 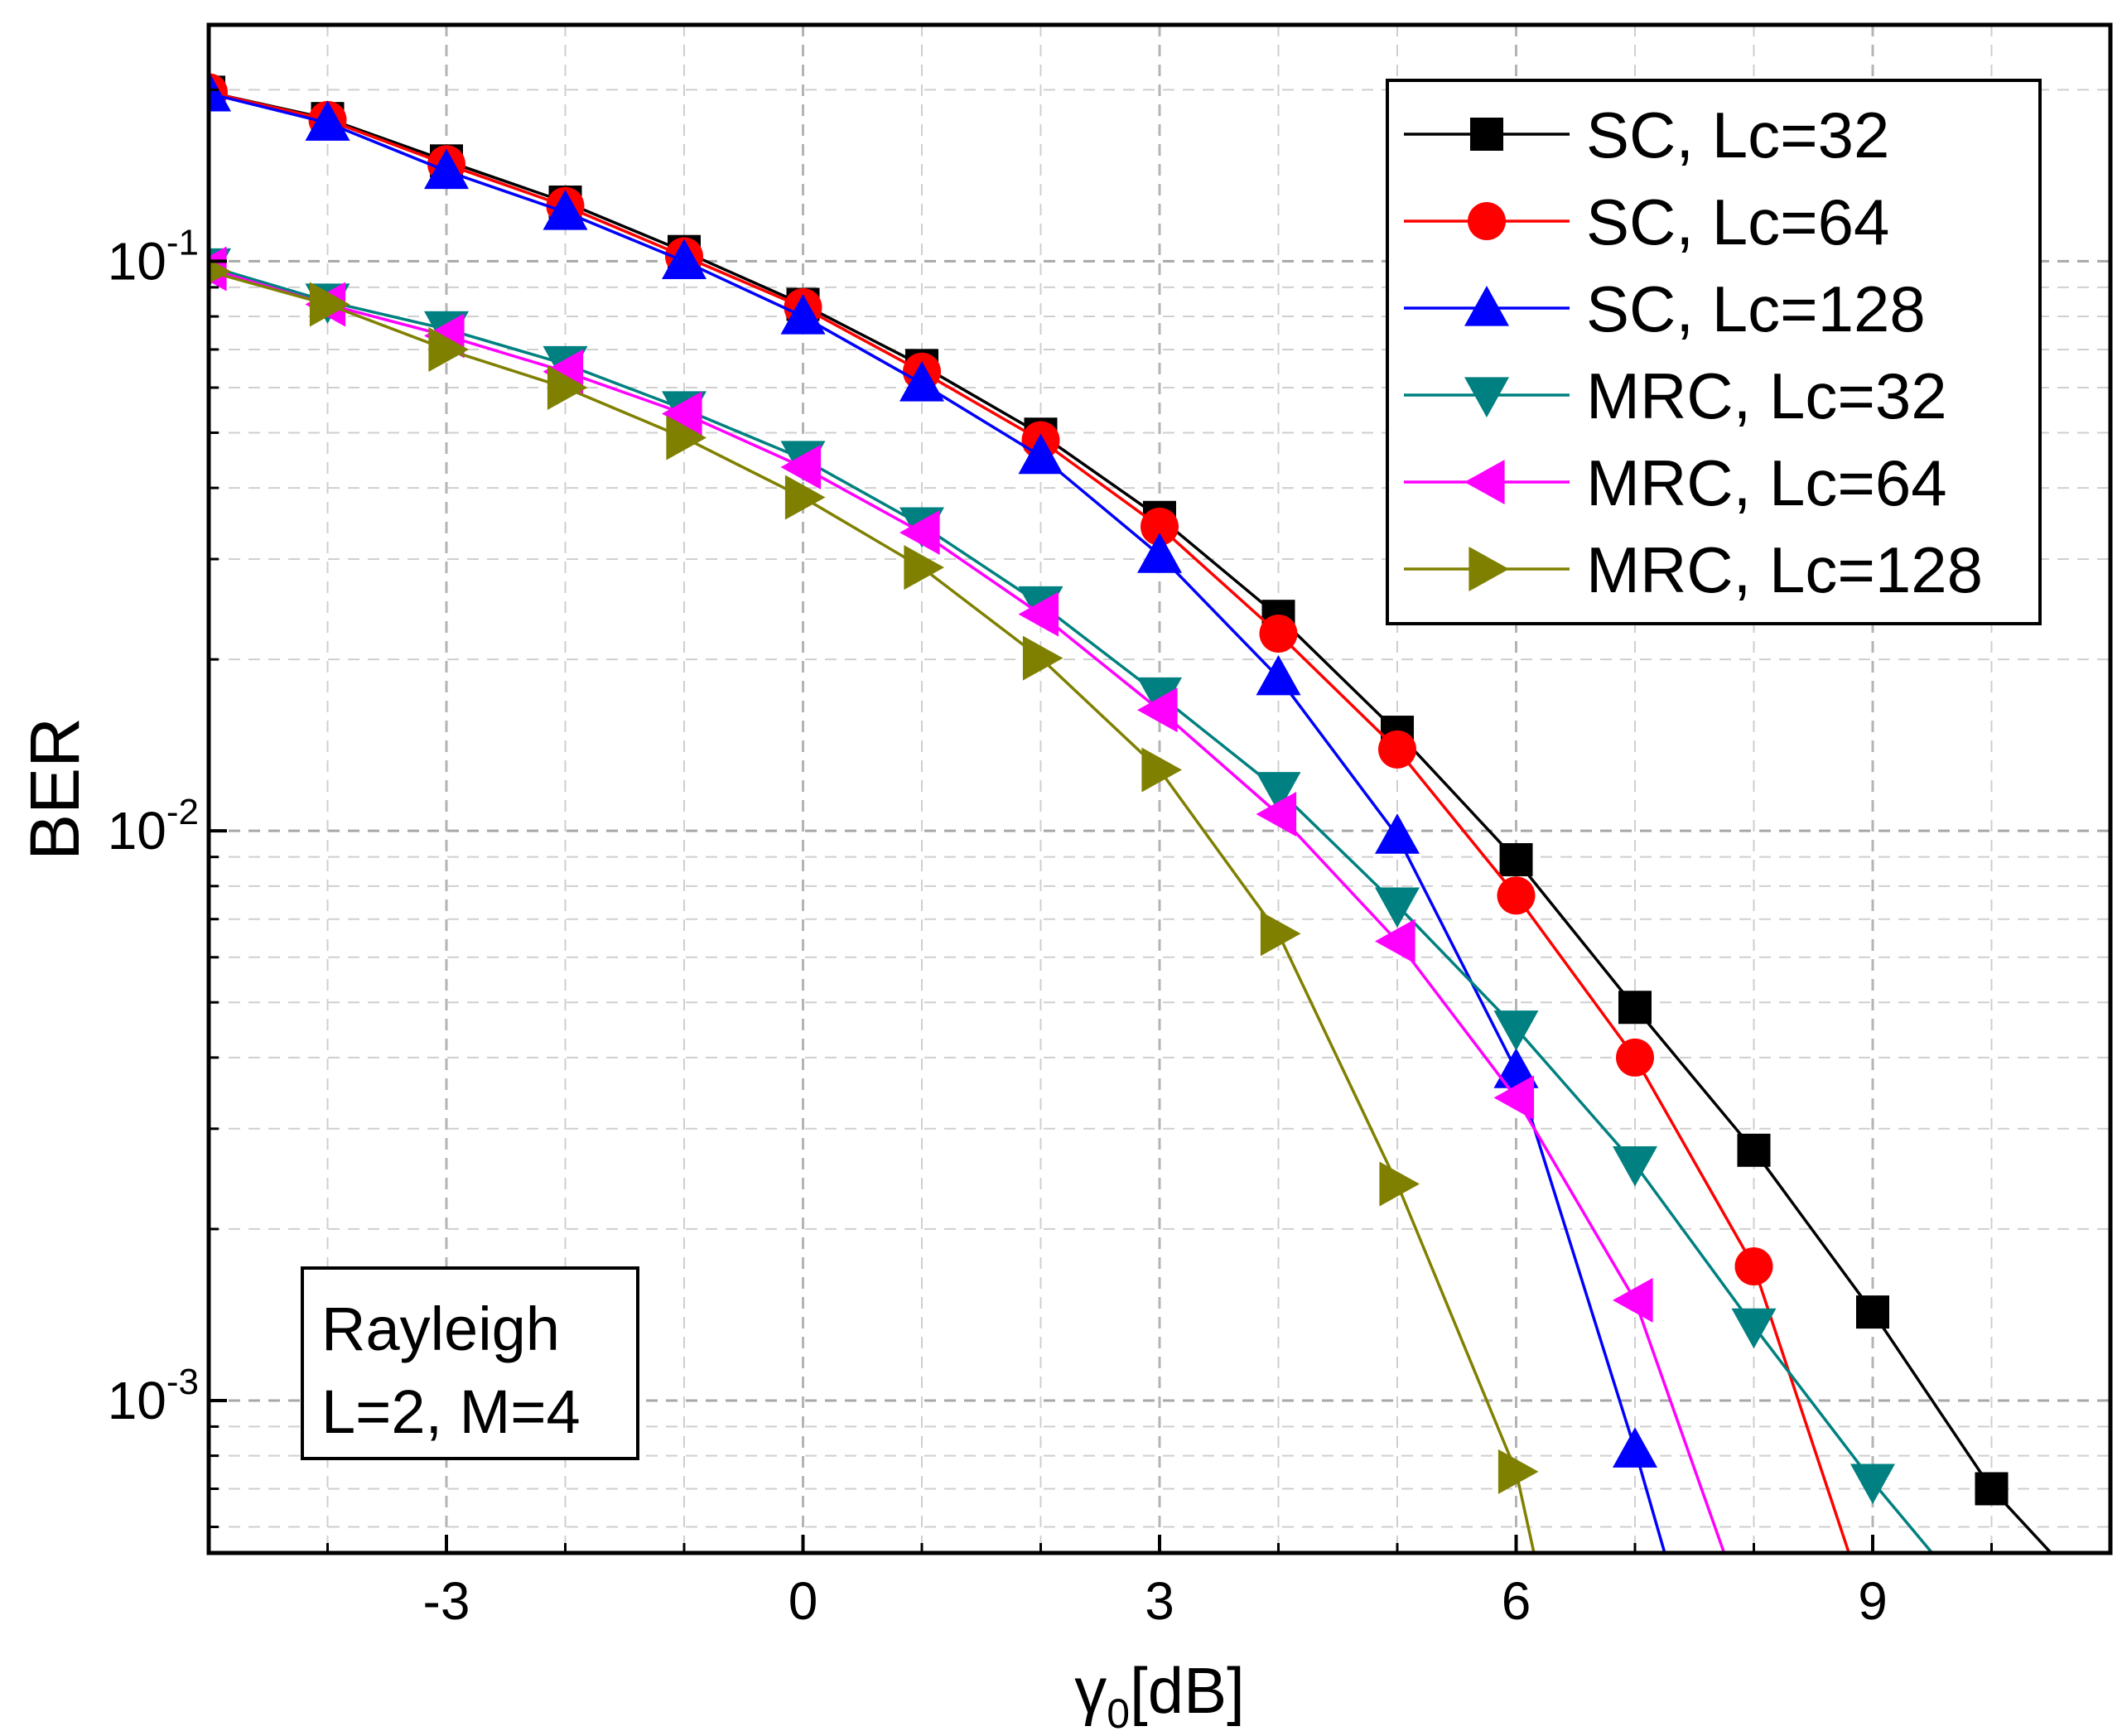 What do you see at coordinates (446, 1601) in the screenshot?
I see `x-tick-label: -3` at bounding box center [446, 1601].